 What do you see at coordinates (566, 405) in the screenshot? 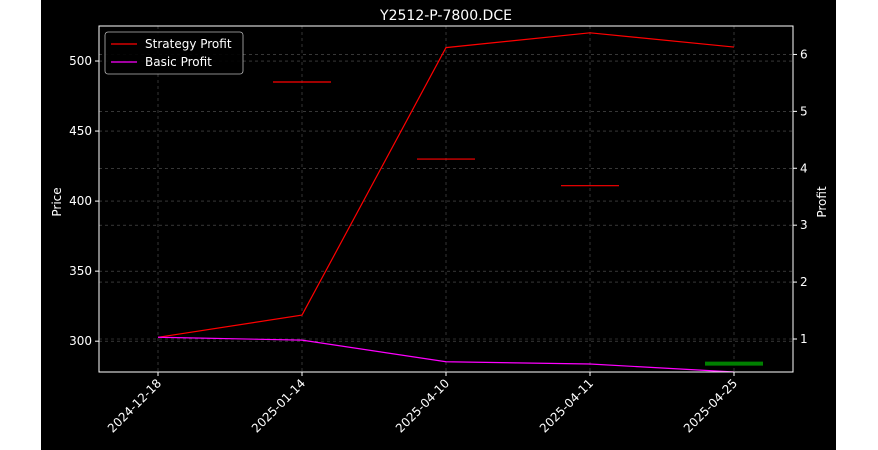
I see `x-tick-label: 2025-04-11` at bounding box center [566, 405].